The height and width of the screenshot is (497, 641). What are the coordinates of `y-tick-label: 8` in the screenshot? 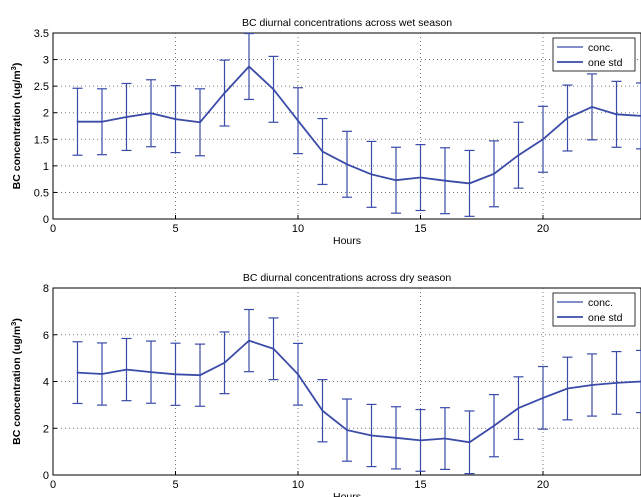 It's located at (46, 289).